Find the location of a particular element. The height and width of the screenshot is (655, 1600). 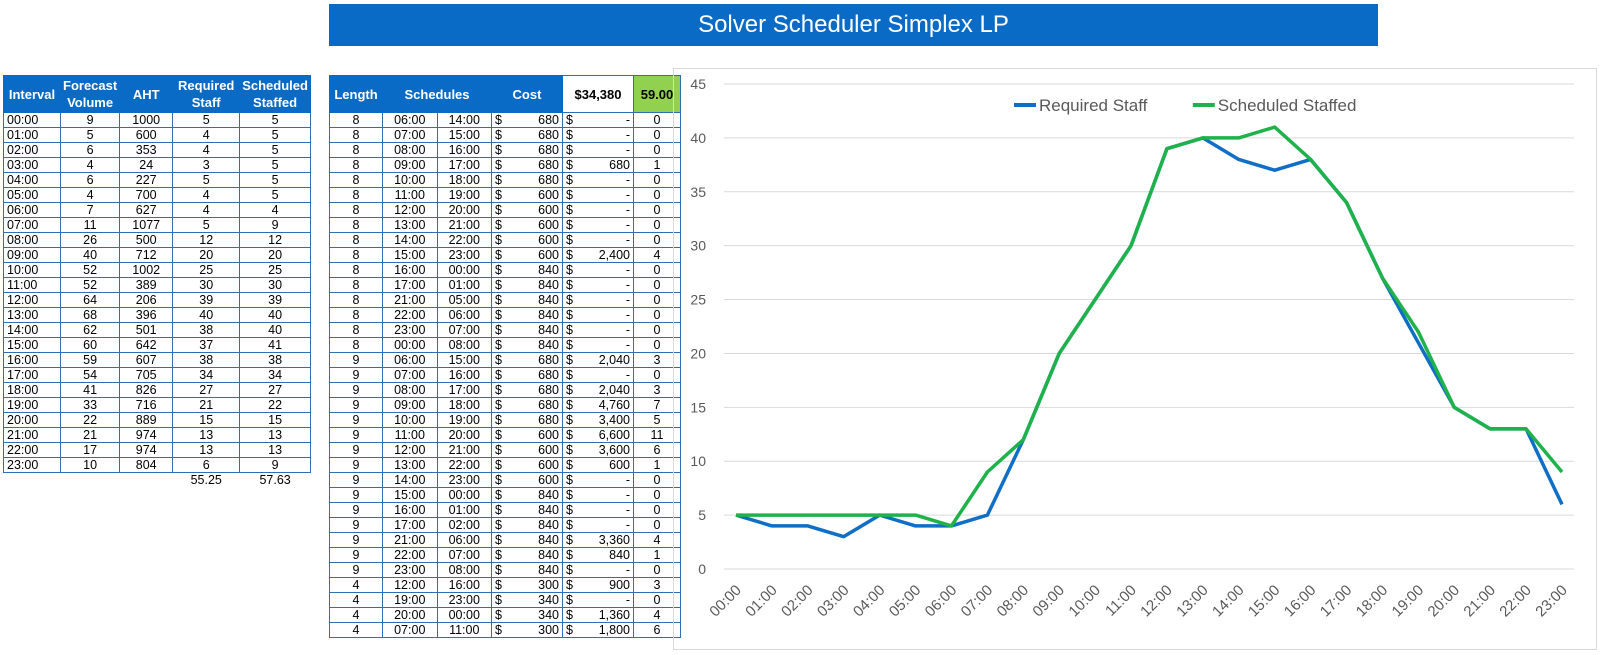

cost-cell: 340 is located at coordinates (537, 600).